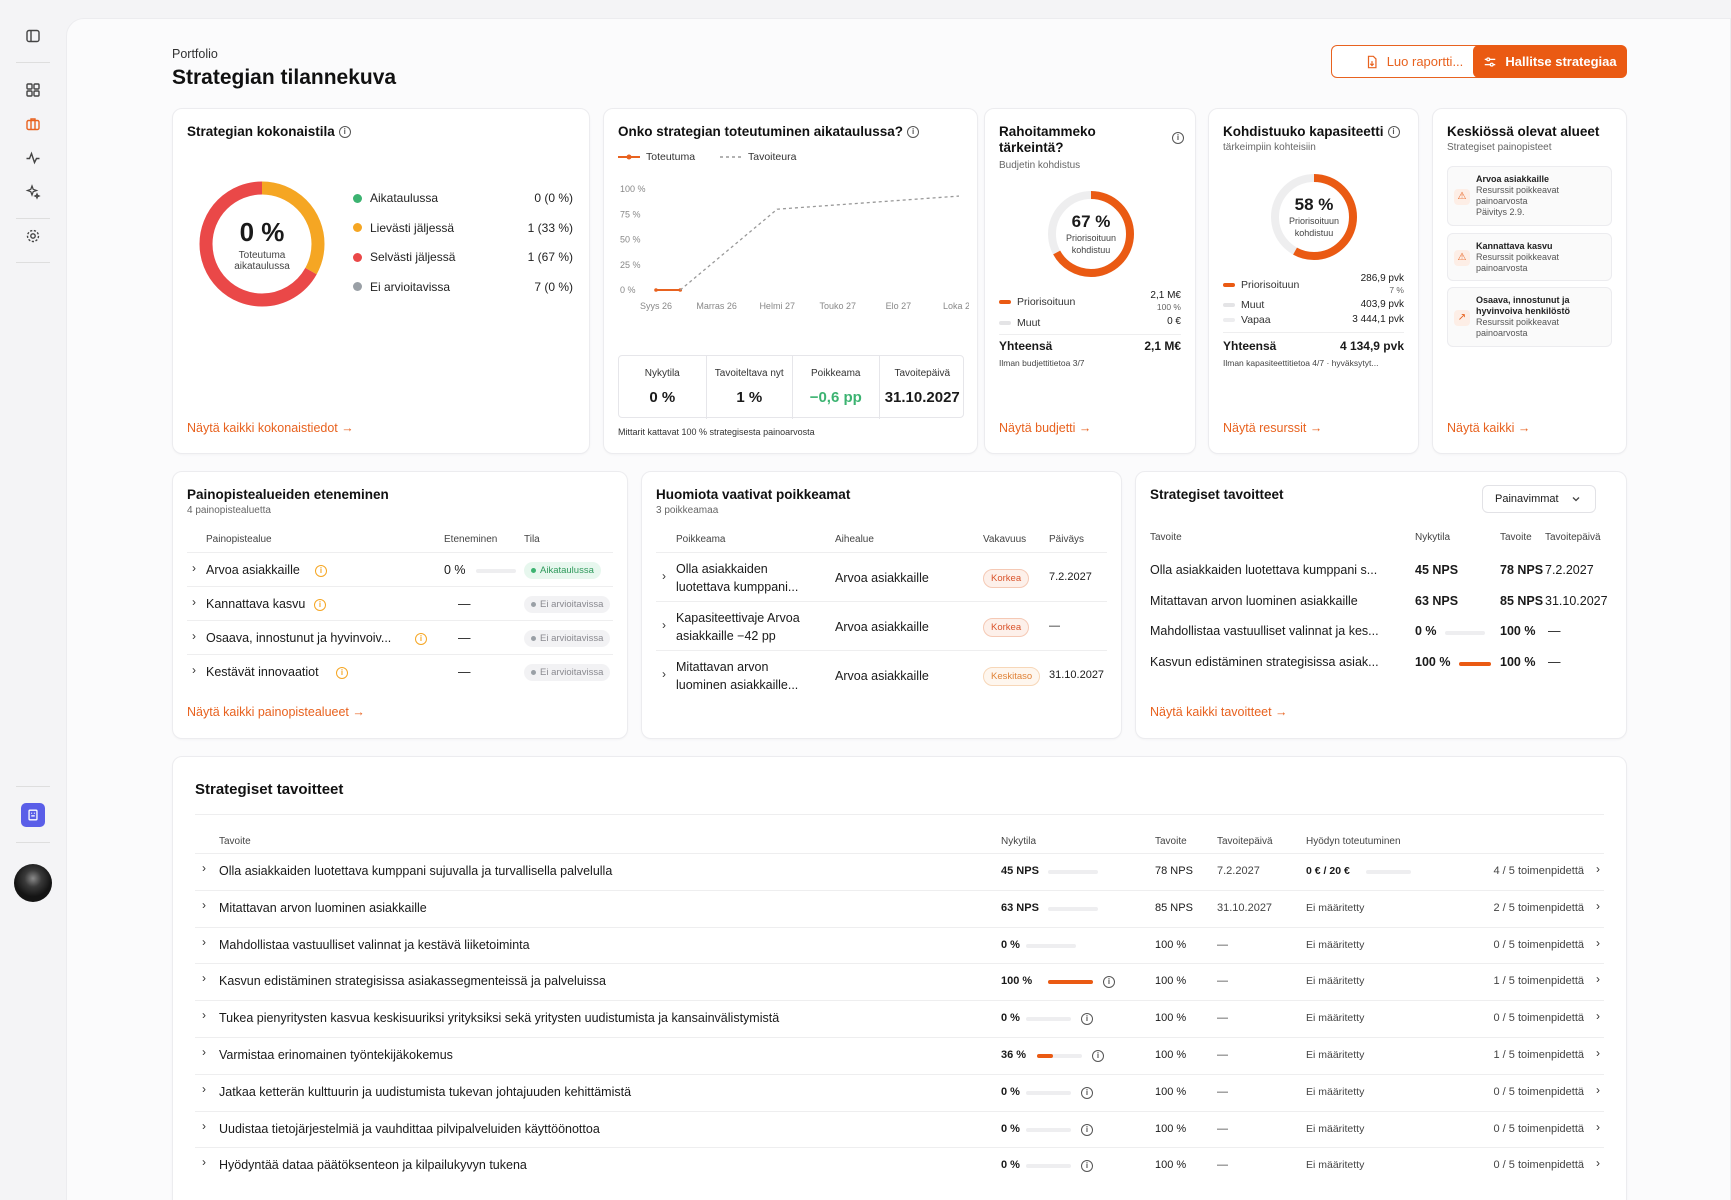 This screenshot has height=1200, width=1731. What do you see at coordinates (33, 883) in the screenshot?
I see `user-avatar` at bounding box center [33, 883].